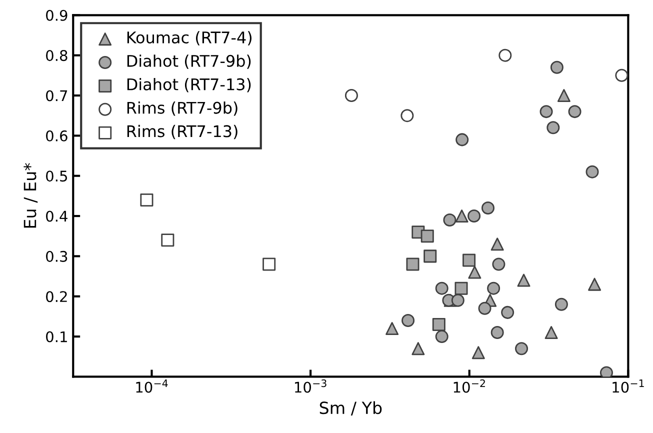  Describe the element at coordinates (189, 38) in the screenshot. I see `legend-label: Koumac (RT7-4)` at that location.